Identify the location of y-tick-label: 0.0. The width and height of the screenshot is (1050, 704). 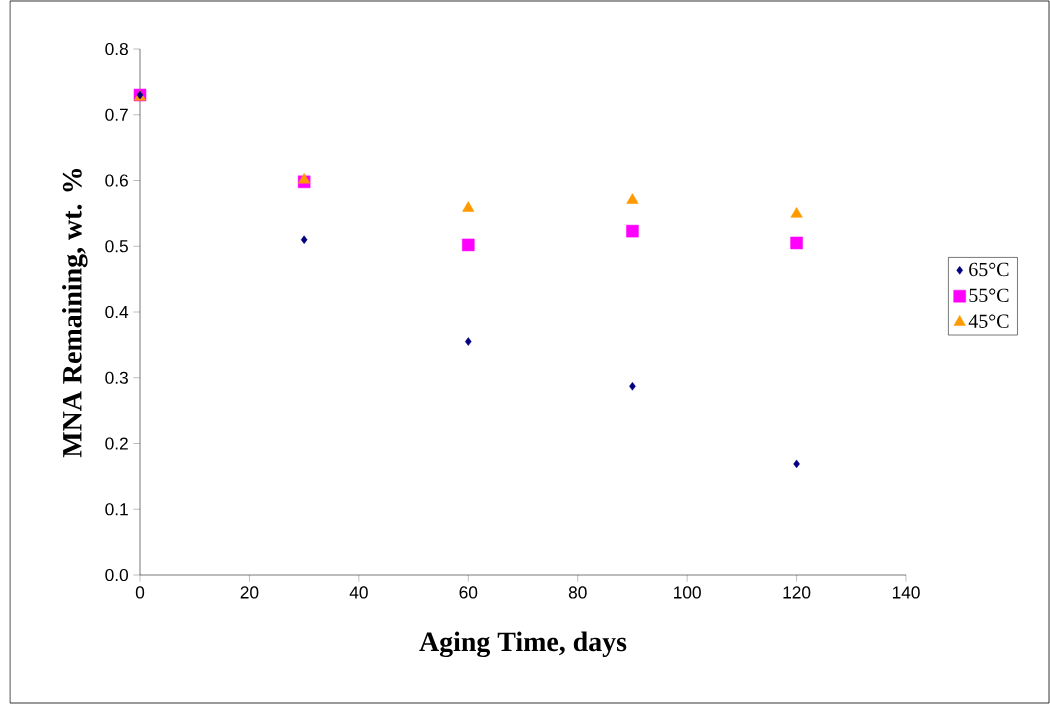
(116, 575).